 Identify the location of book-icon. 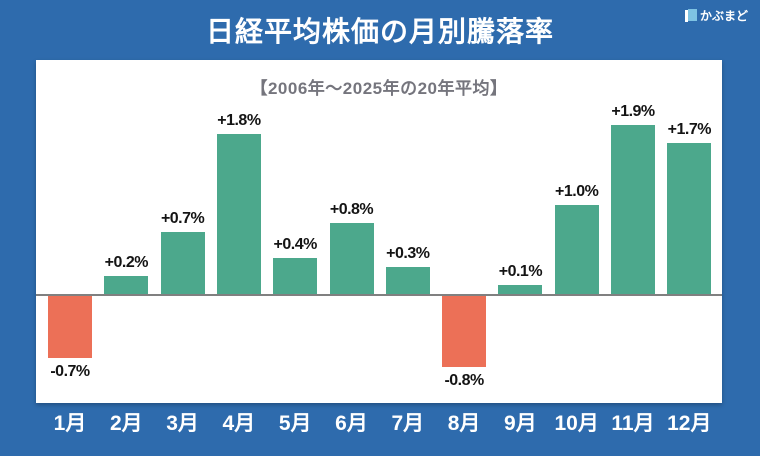
(690, 15).